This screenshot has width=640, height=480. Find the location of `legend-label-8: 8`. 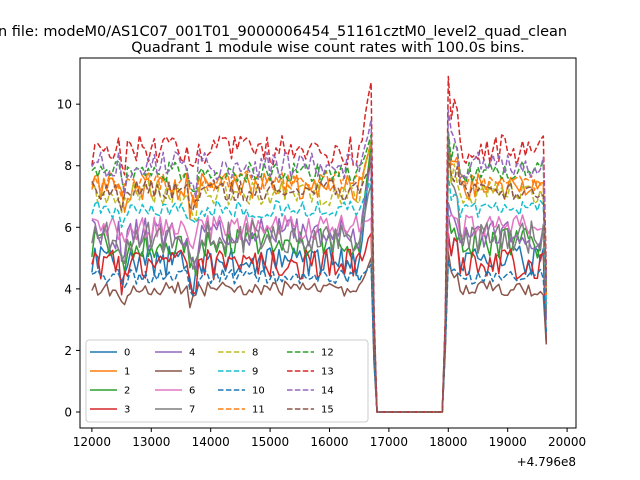

legend-label-8: 8 is located at coordinates (255, 353).